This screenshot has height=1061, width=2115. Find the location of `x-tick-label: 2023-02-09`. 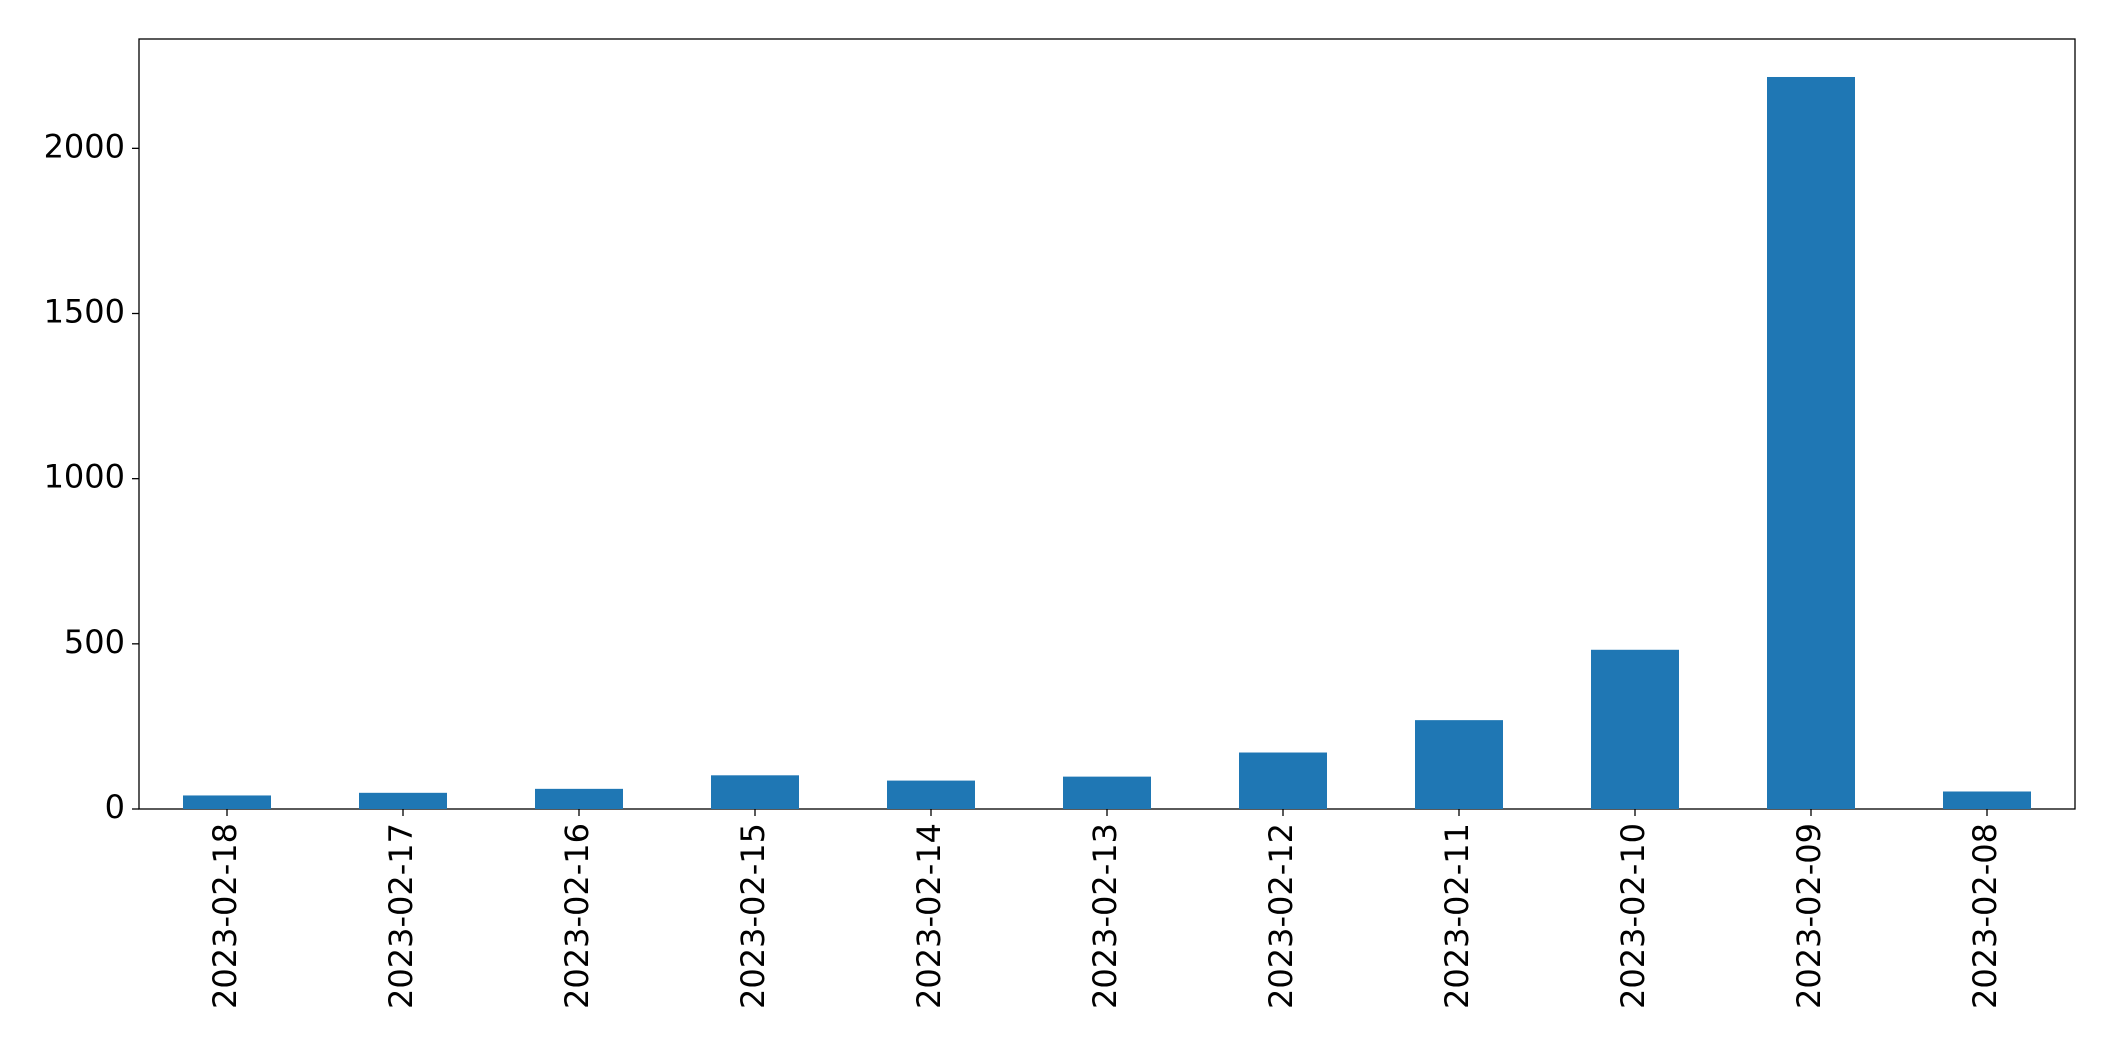

x-tick-label: 2023-02-09 is located at coordinates (1809, 916).